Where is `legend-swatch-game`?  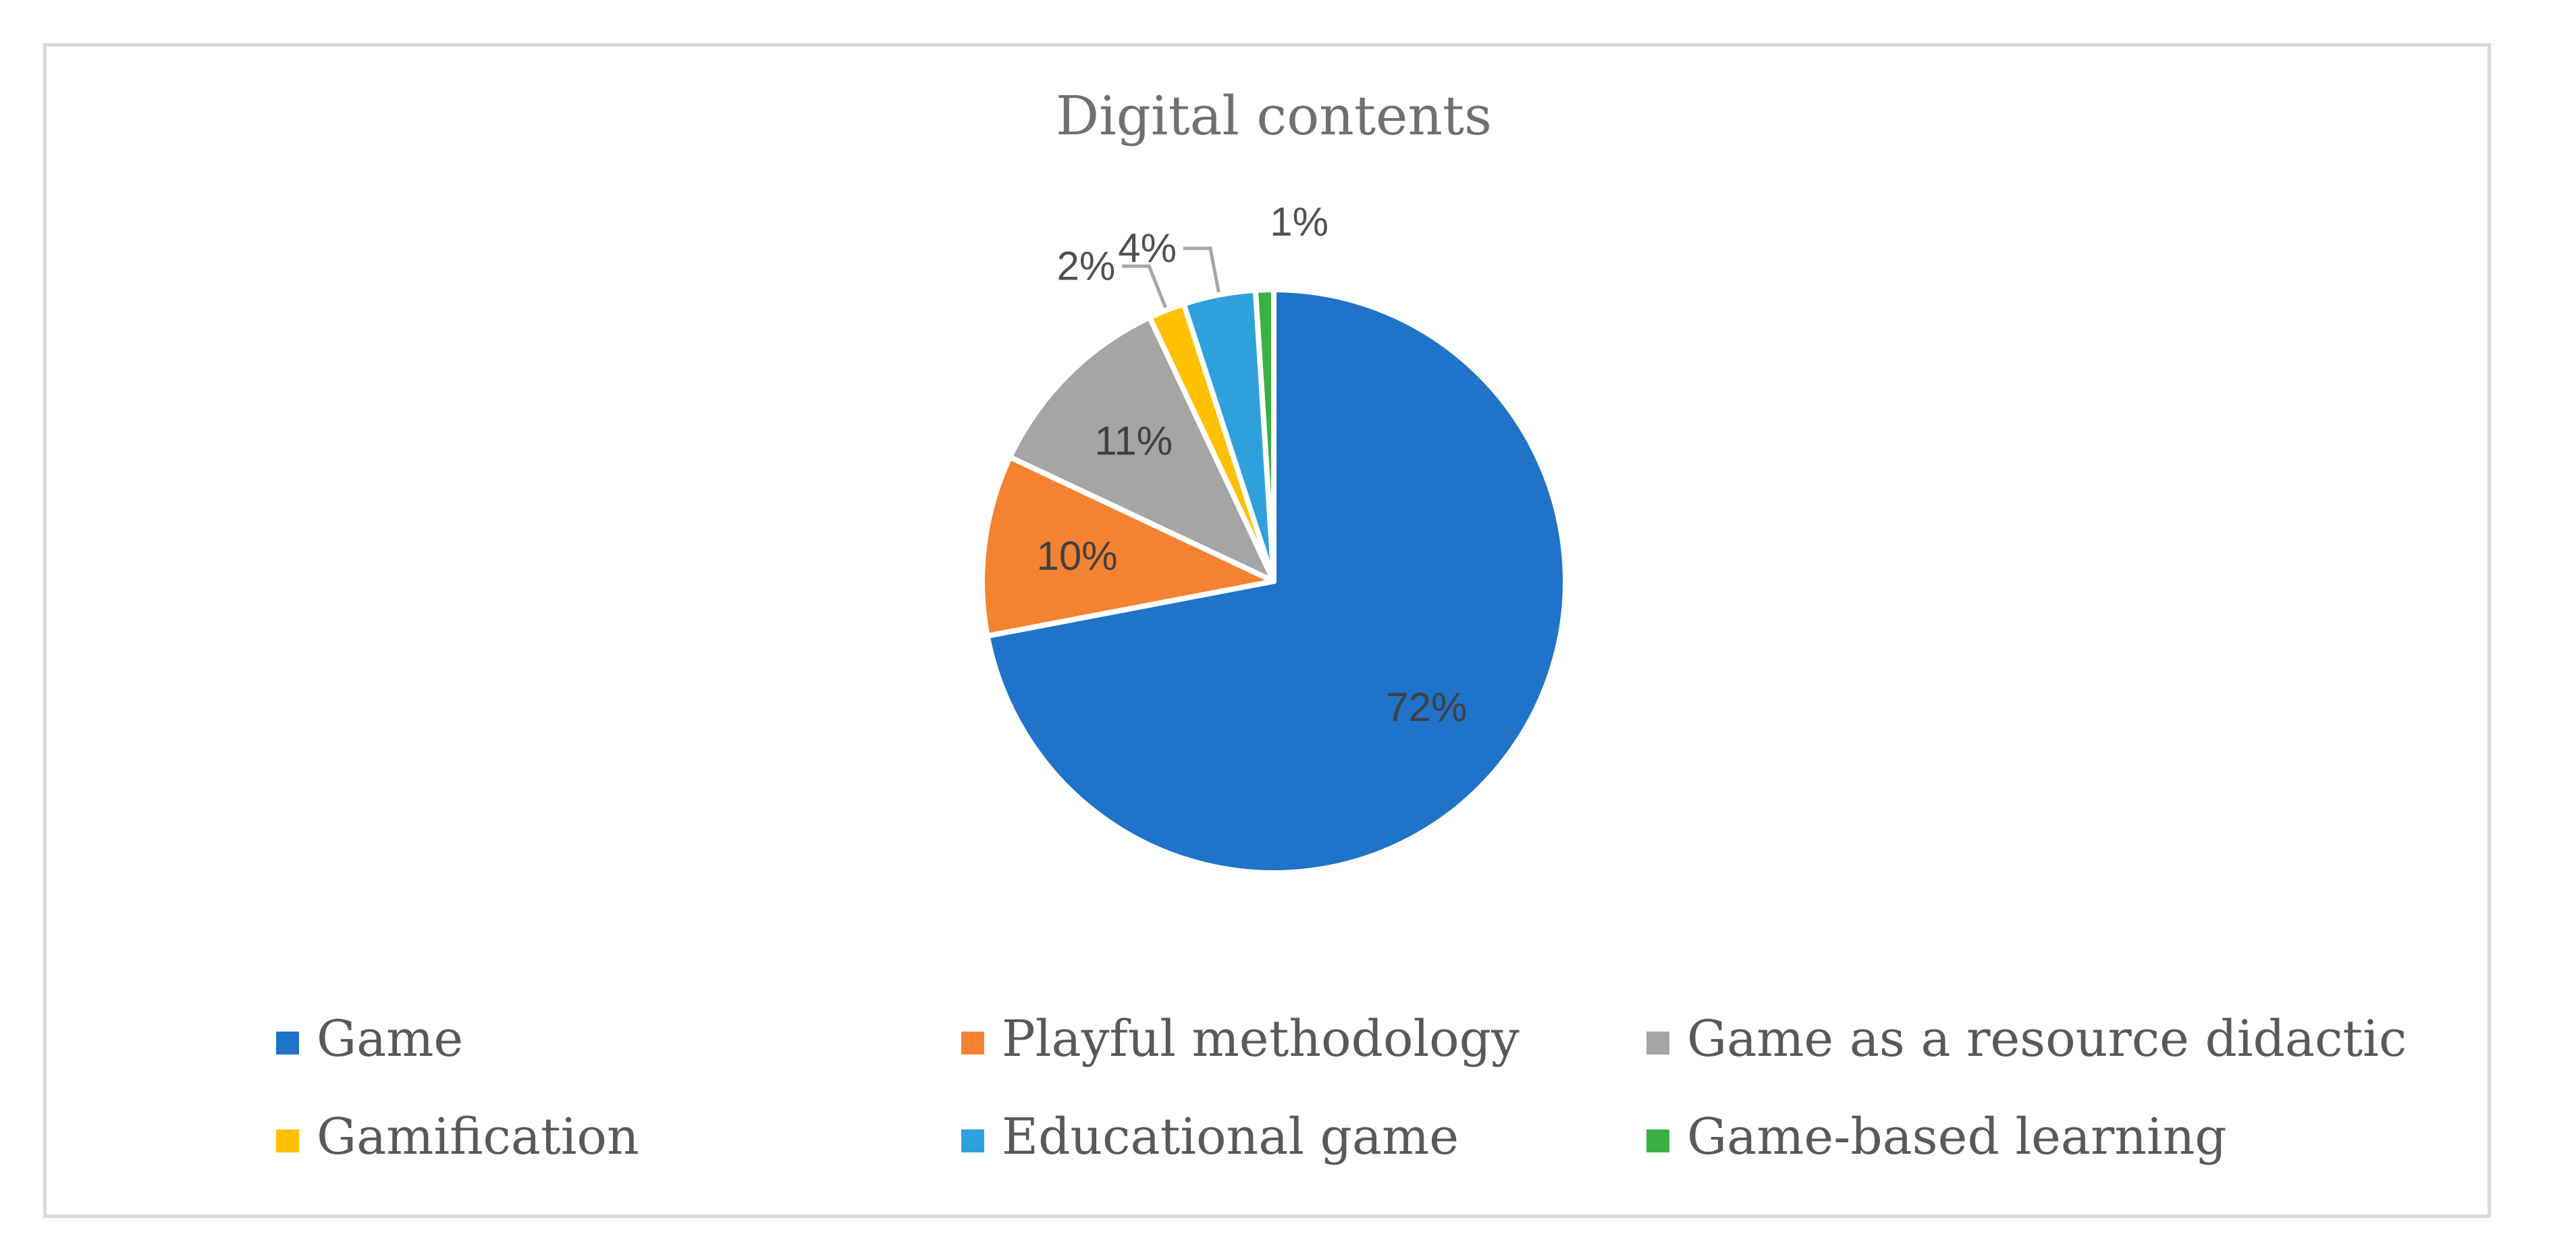 legend-swatch-game is located at coordinates (287, 1043).